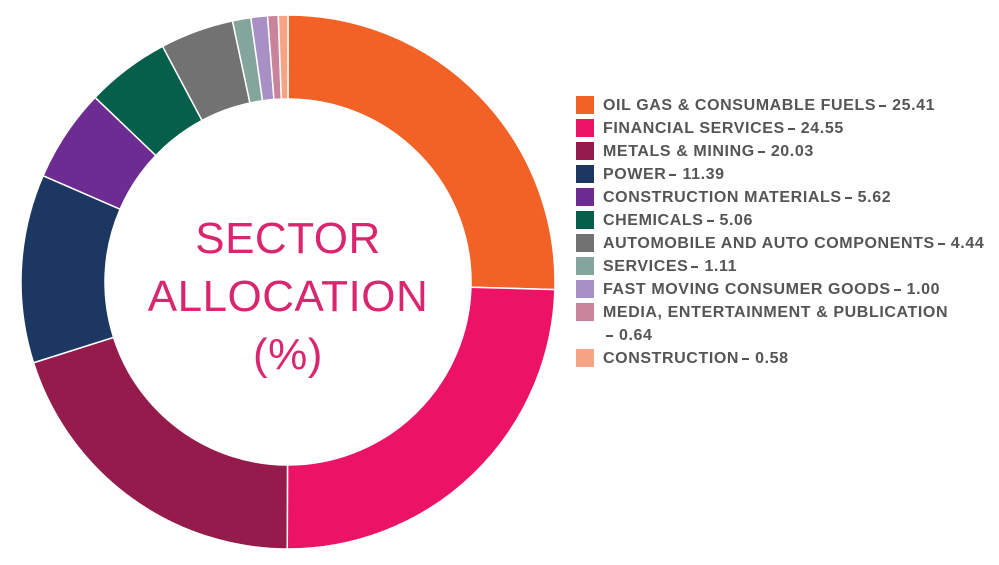 This screenshot has height=565, width=999. I want to click on legend-name: MEDIA, ENTERTAINMENT & PUBLICATION, so click(776, 312).